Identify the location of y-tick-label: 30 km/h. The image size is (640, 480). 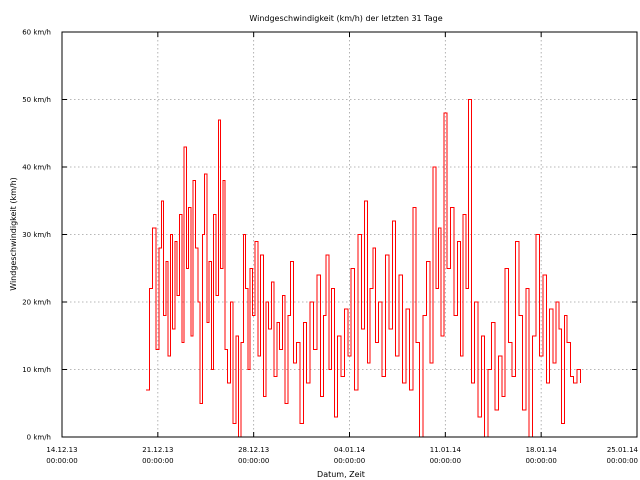
(36, 235).